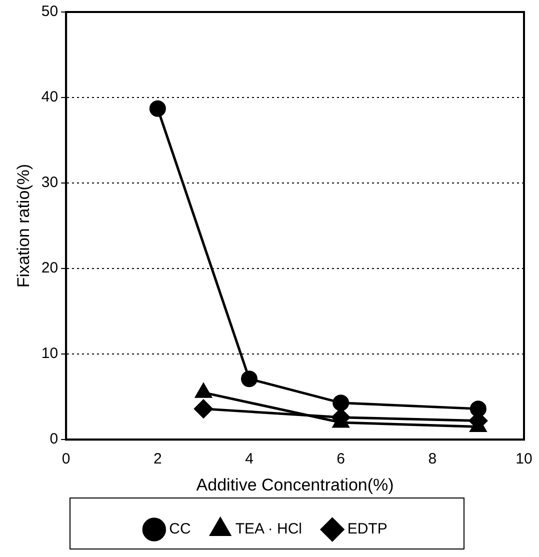  I want to click on y-tick-label: 10, so click(49, 353).